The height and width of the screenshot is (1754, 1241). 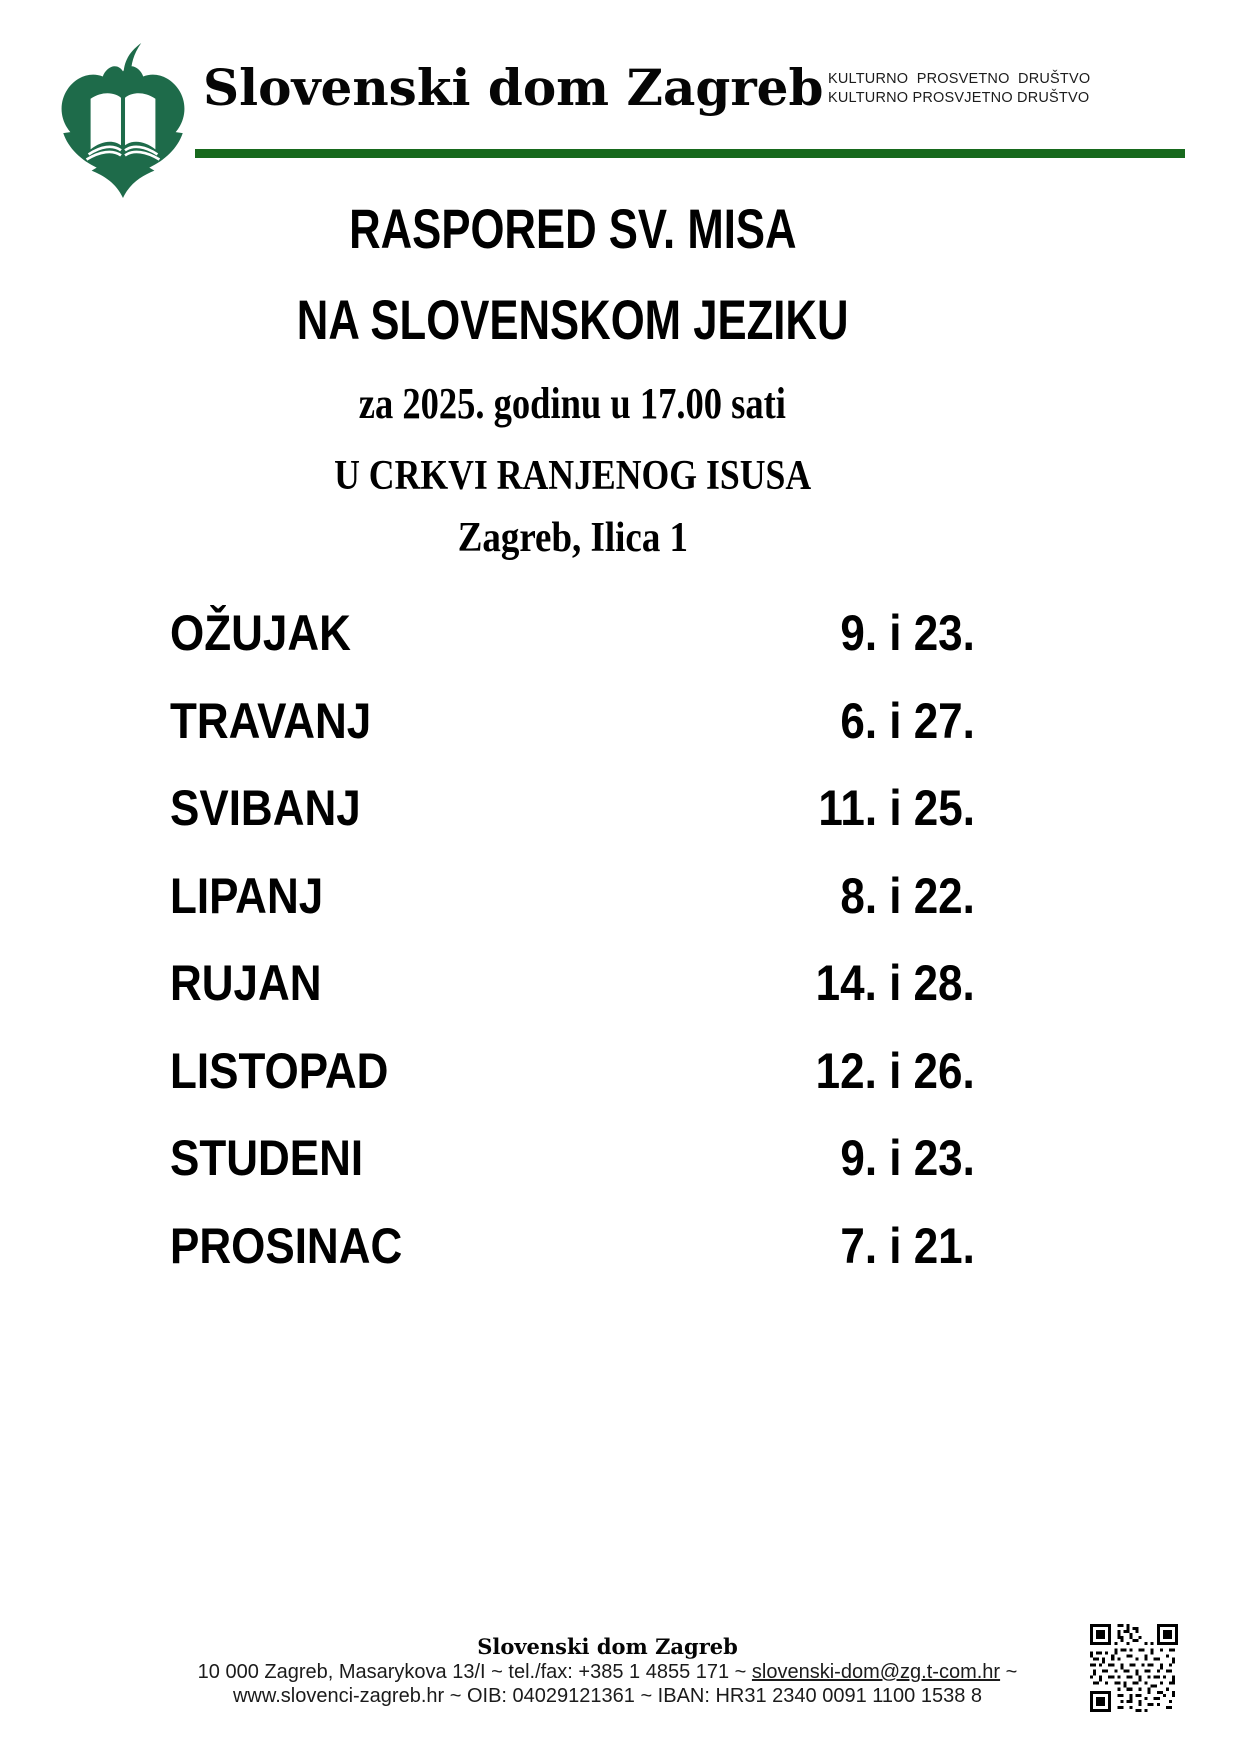 What do you see at coordinates (572, 228) in the screenshot?
I see `title-line-1: RASPORED SV. MISA` at bounding box center [572, 228].